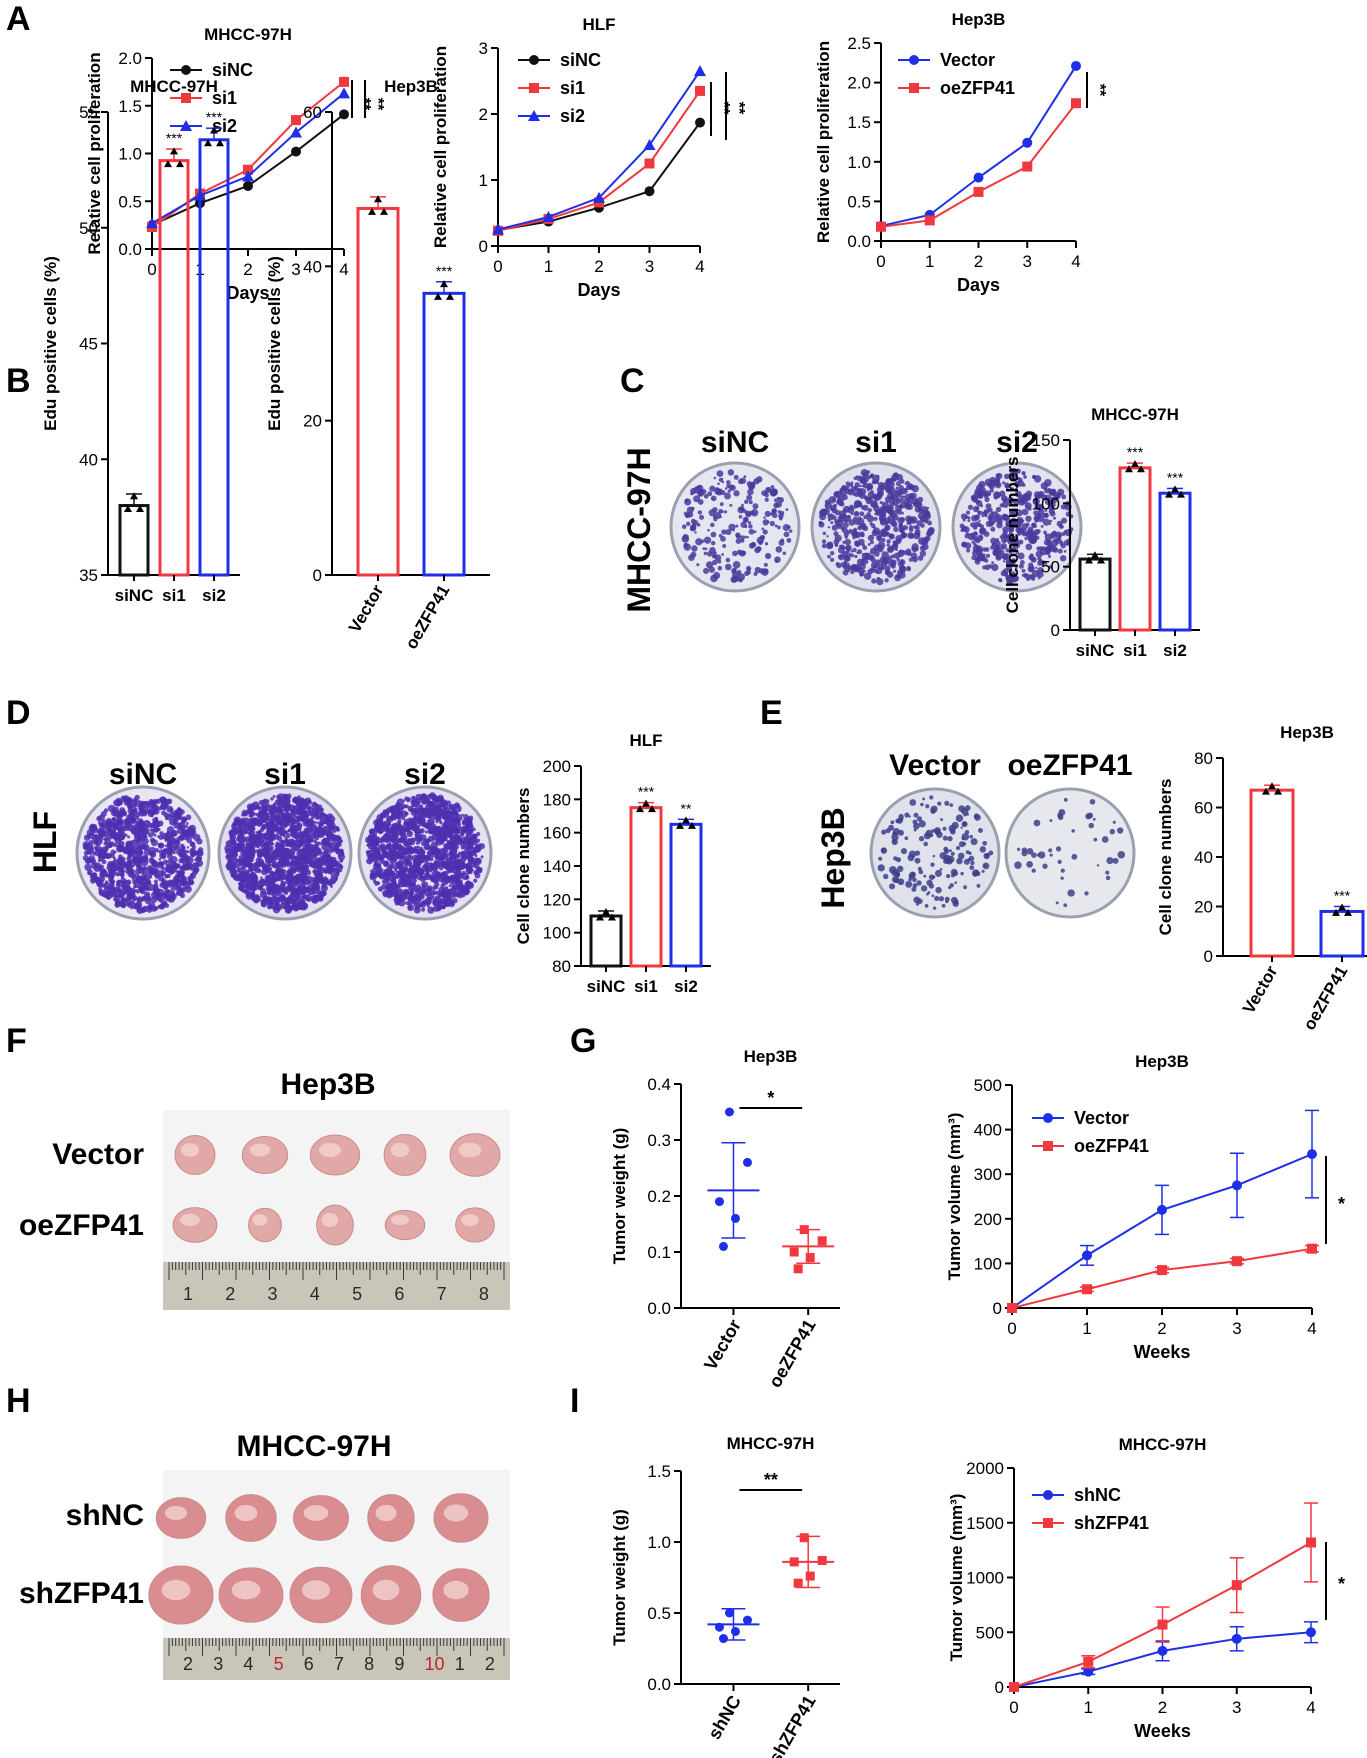 The height and width of the screenshot is (1758, 1367). Describe the element at coordinates (833, 857) in the screenshot. I see `photo-e-cell-line: Hep3B` at that location.